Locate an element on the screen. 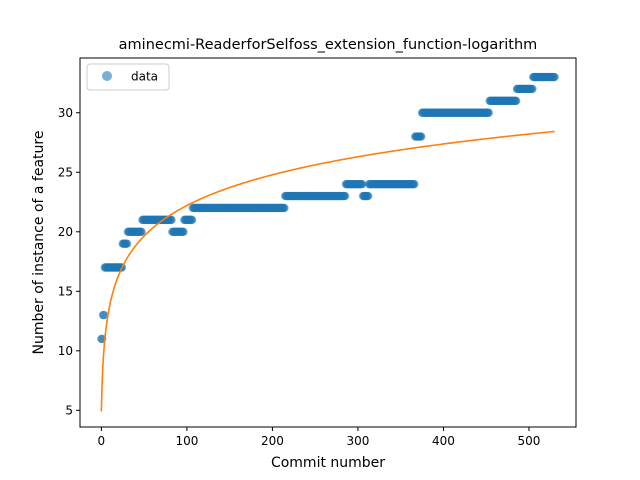  x-axis-title: Commit number is located at coordinates (328, 463).